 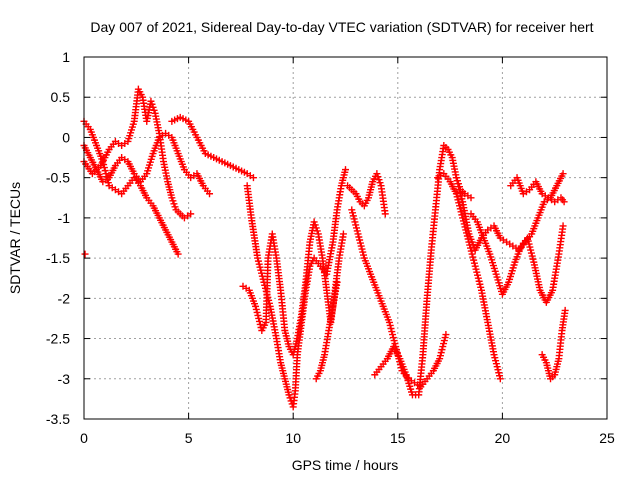 I want to click on x-tick-label: 5, so click(x=189, y=438).